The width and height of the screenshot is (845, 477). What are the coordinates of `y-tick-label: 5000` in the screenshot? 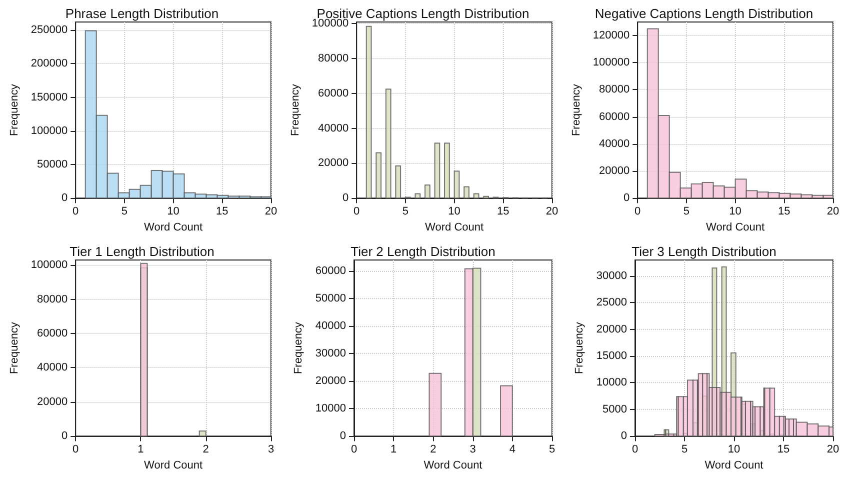 It's located at (614, 409).